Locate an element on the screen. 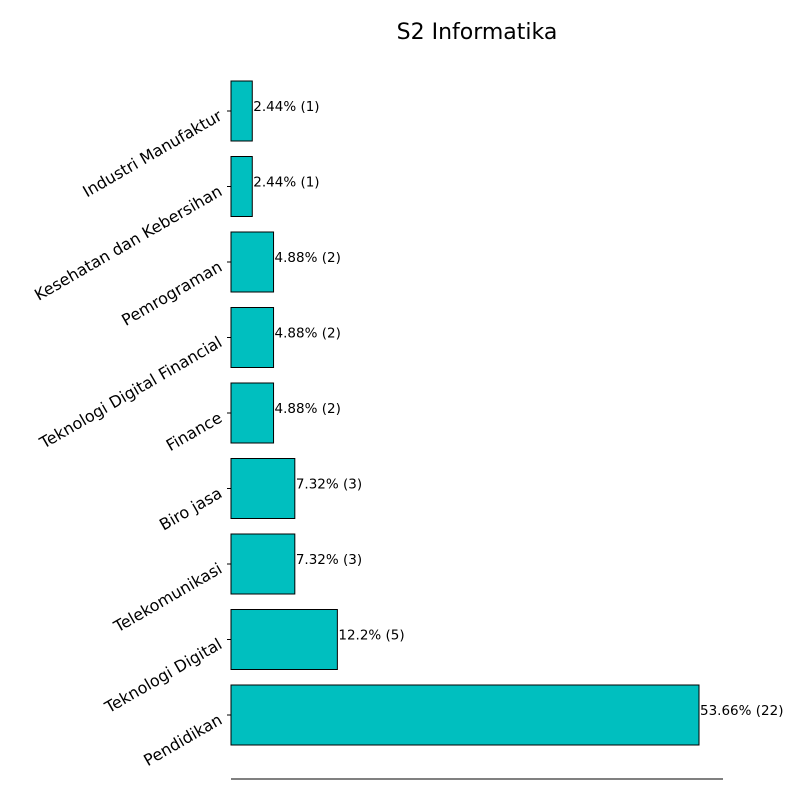 The image size is (800, 800). data-label: 53.66% (22) is located at coordinates (741, 711).